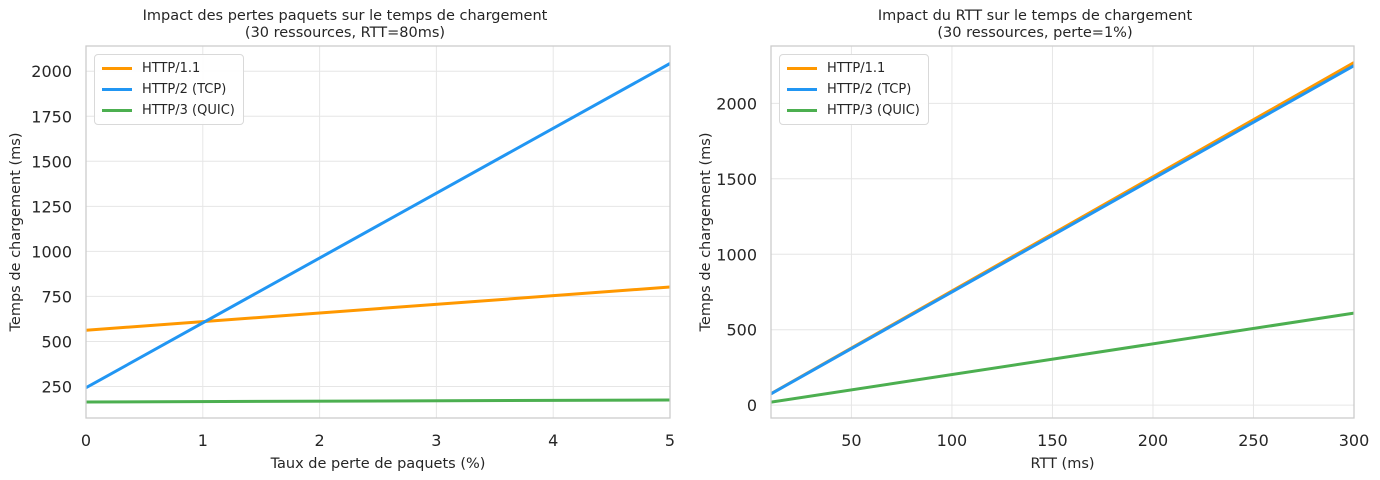 This screenshot has height=480, width=1380. I want to click on x-tick-label: 5, so click(670, 440).